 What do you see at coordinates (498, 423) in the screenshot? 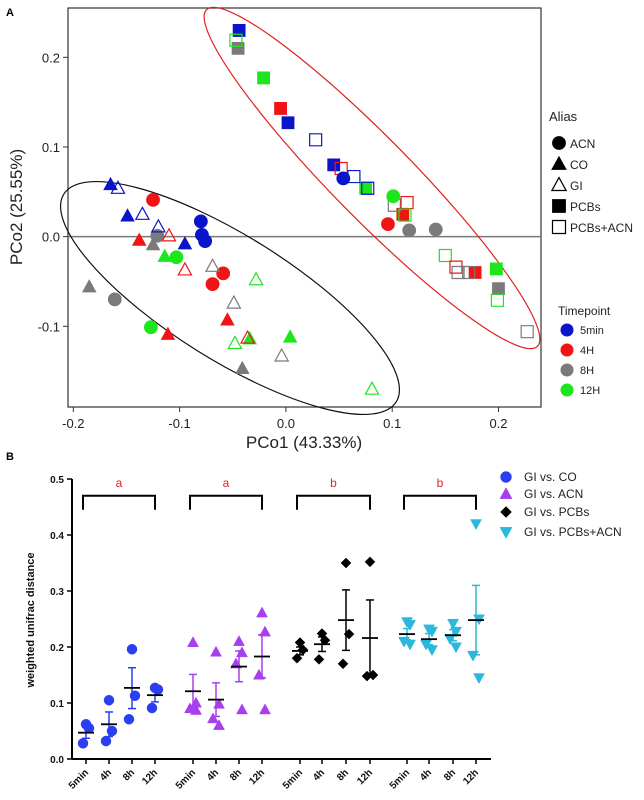
I see `x-tick-label: 0.2` at bounding box center [498, 423].